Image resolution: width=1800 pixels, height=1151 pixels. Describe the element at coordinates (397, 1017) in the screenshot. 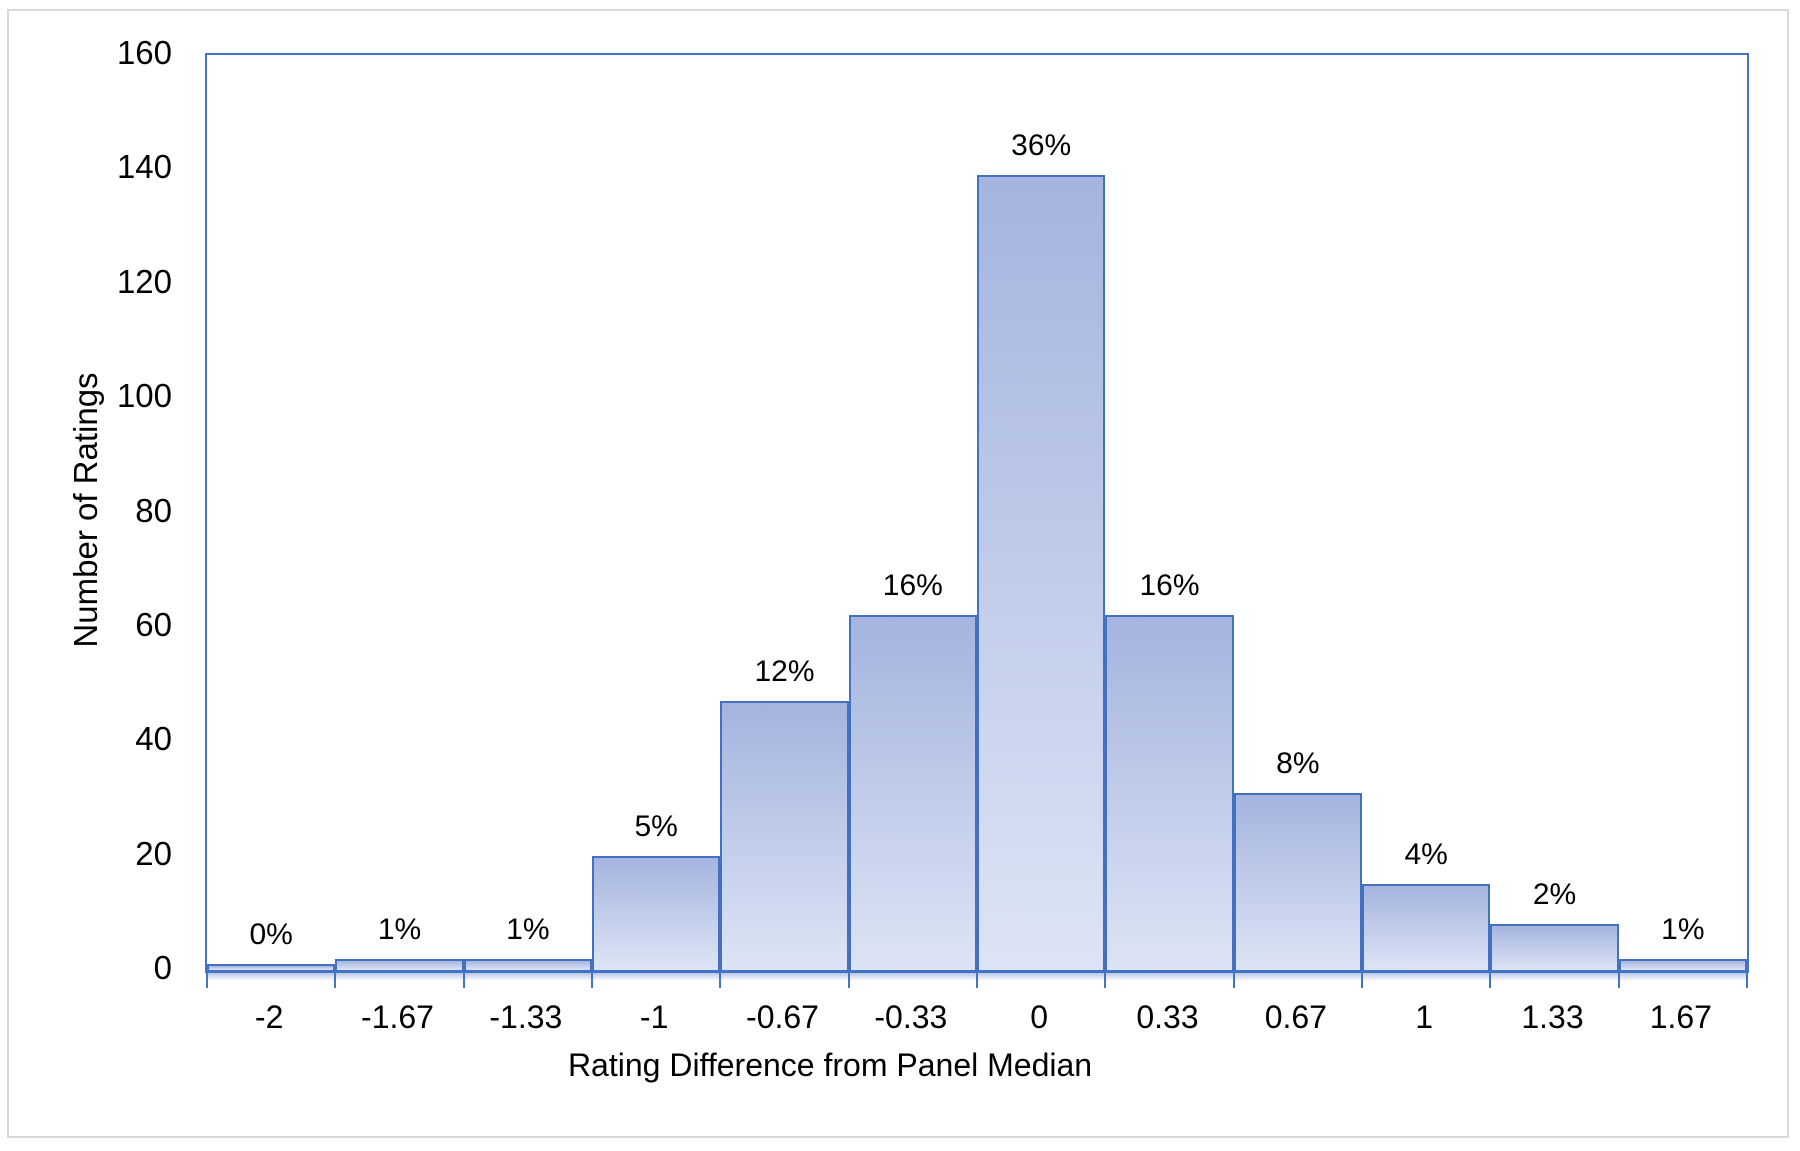

I see `x-tick-label: -1.67` at that location.